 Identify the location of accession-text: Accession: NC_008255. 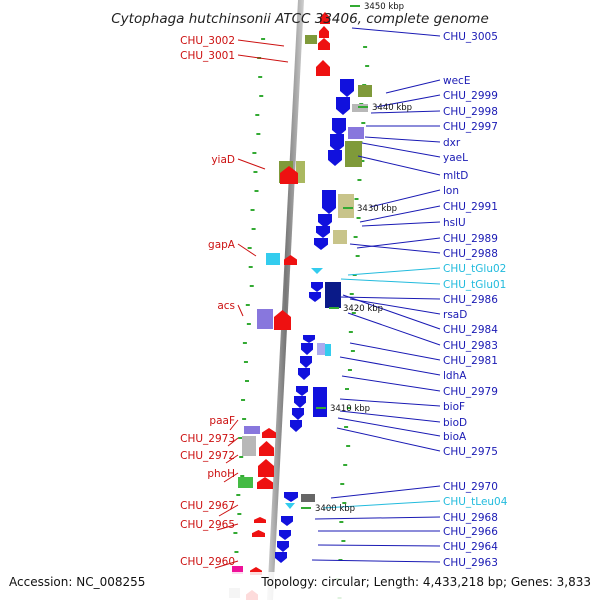
(77, 582).